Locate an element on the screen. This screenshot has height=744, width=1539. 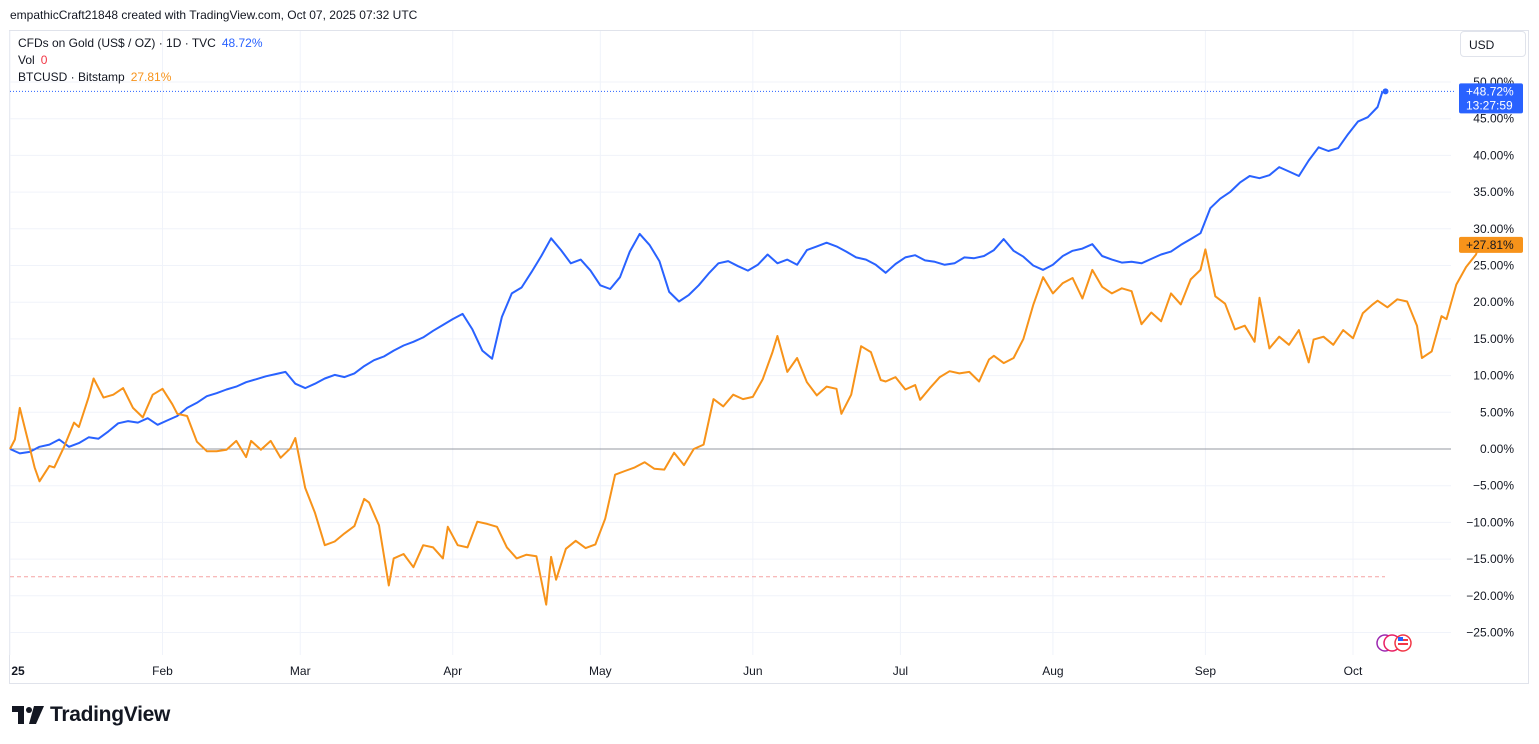
y-tick-label: 35.00% is located at coordinates (1493, 192).